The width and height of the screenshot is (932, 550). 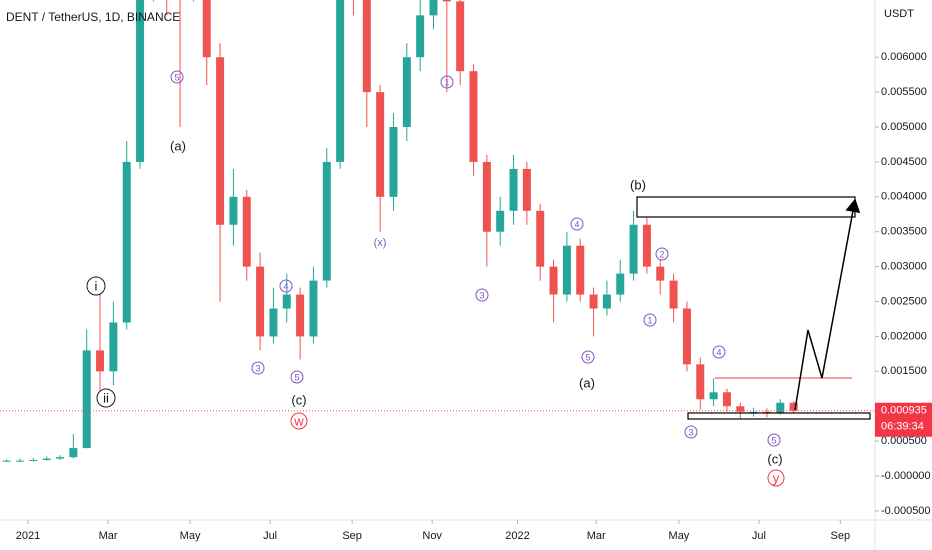 I want to click on y-tick-label: 0.001500, so click(x=904, y=371).